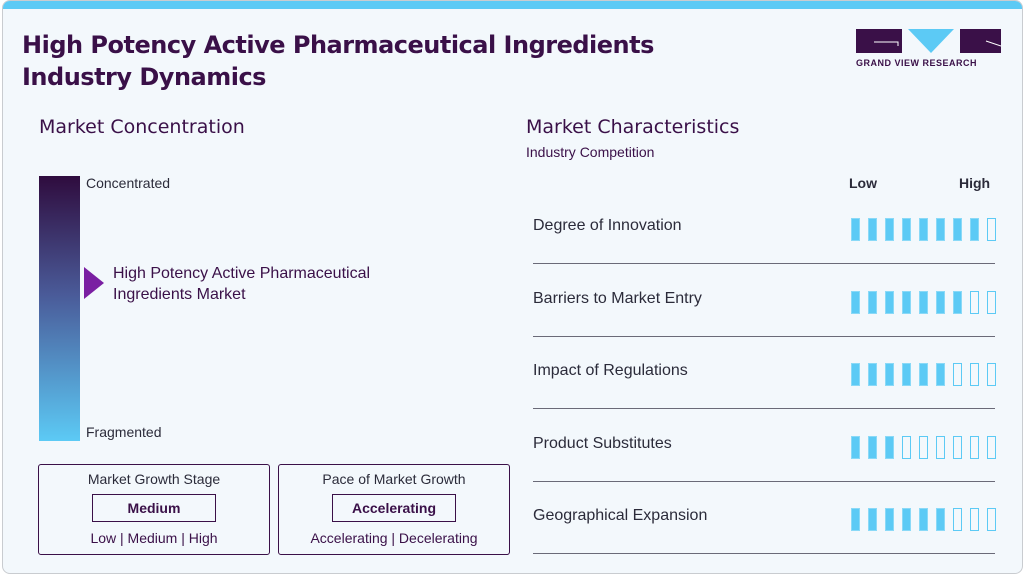  I want to click on grand-view-research-logo: GRAND VIEW RESEARCH, so click(928, 48).